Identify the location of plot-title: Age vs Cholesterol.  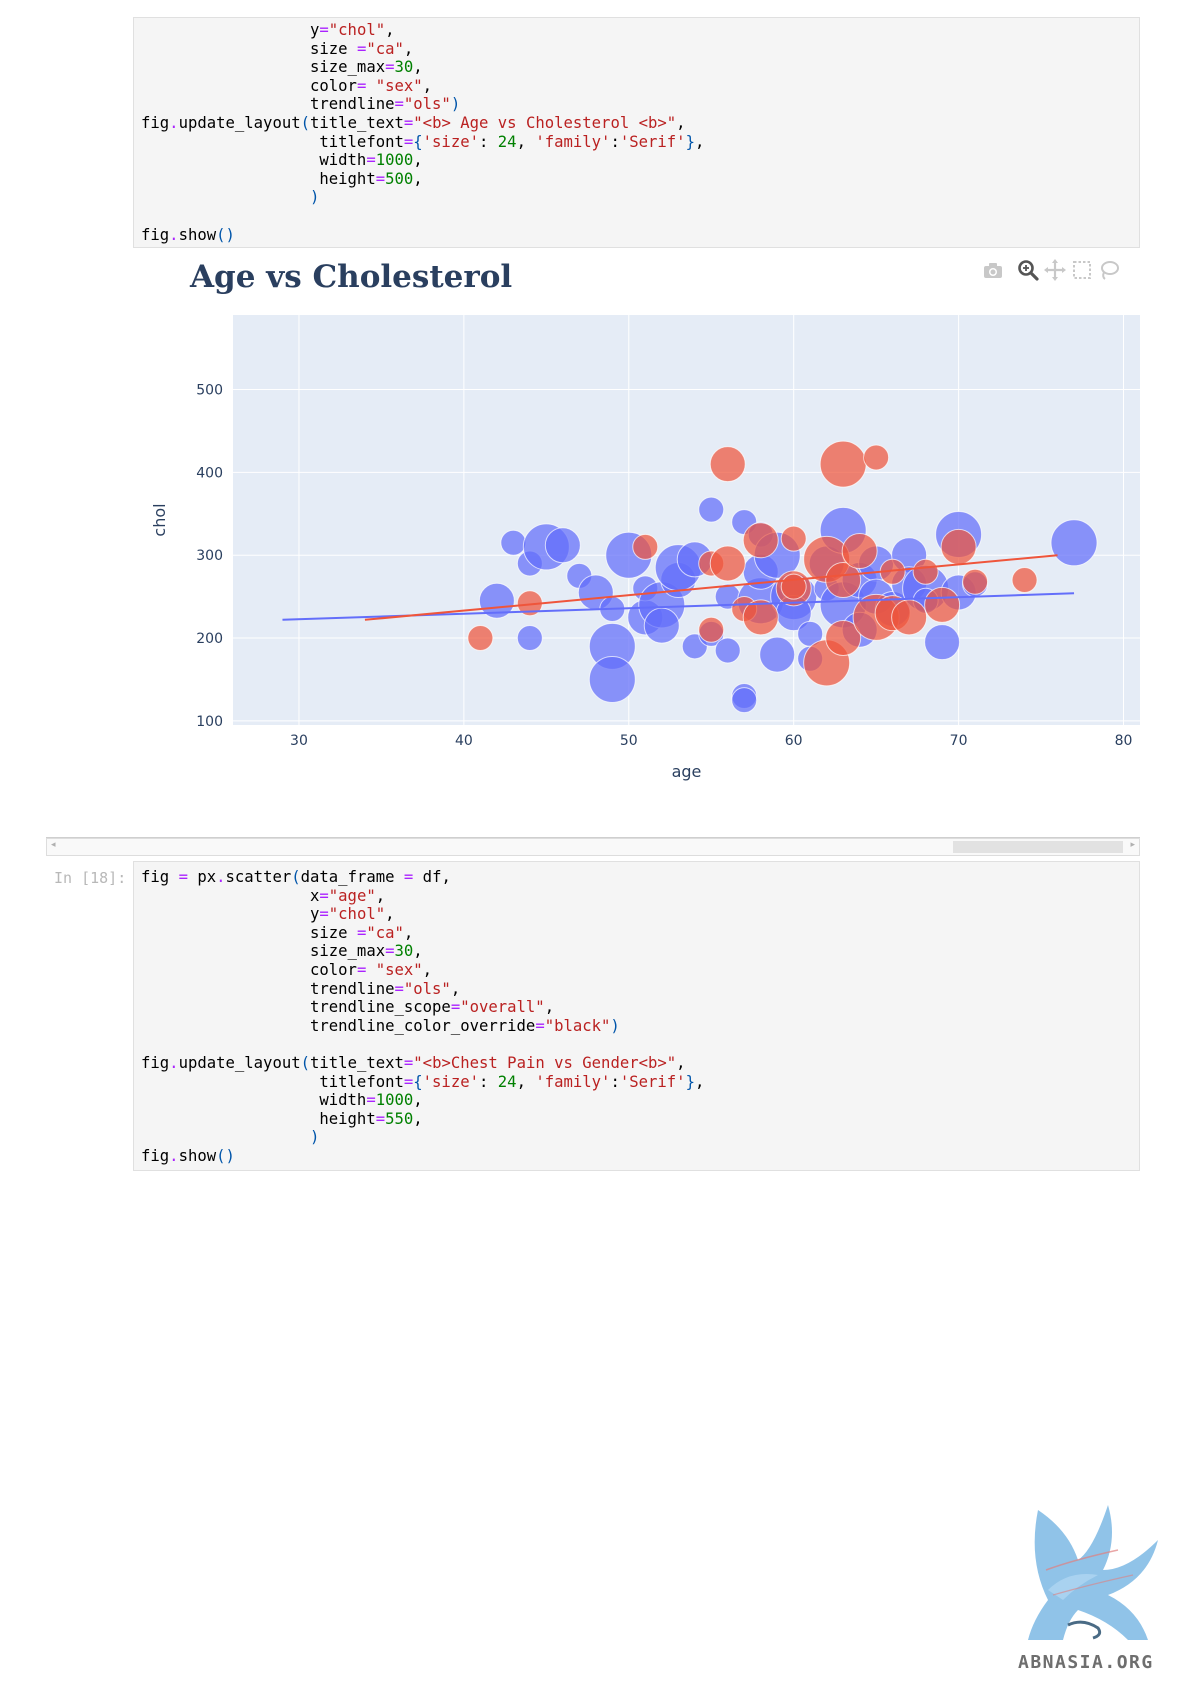
(351, 277).